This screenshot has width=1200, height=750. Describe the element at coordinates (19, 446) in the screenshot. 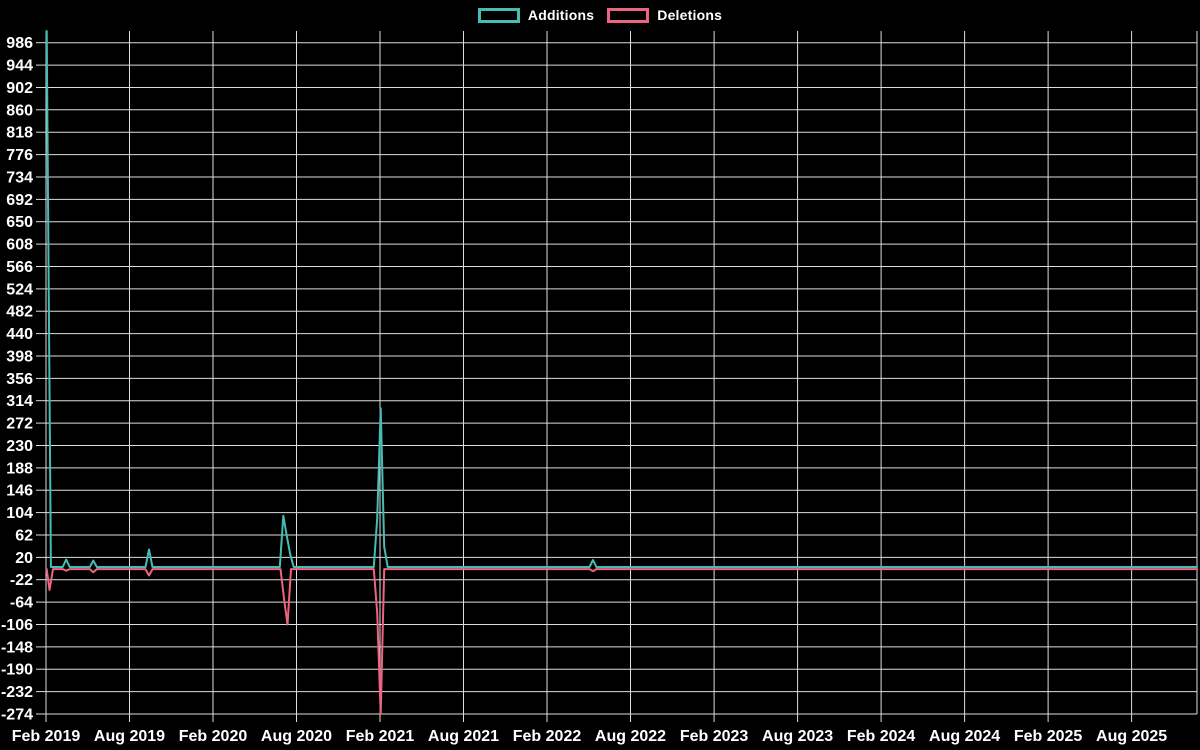

I see `y-tick-label: 230` at that location.